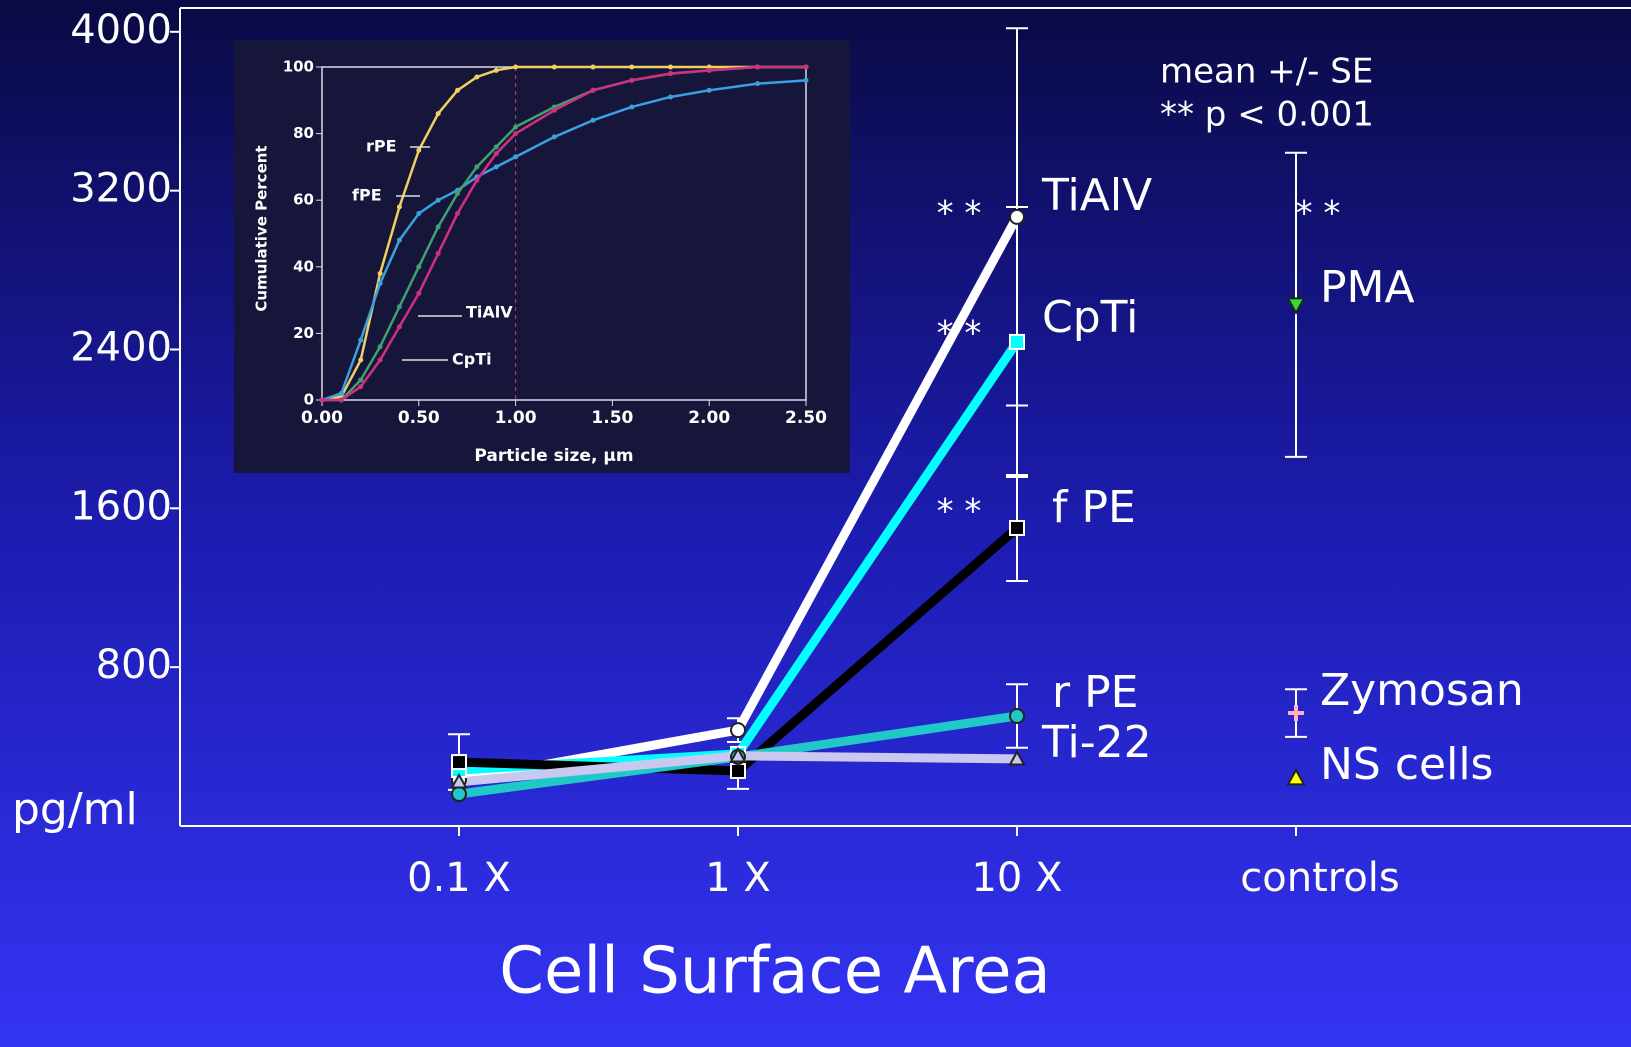 The image size is (1631, 1047). I want to click on x-tick-label: 0.1 X, so click(459, 878).